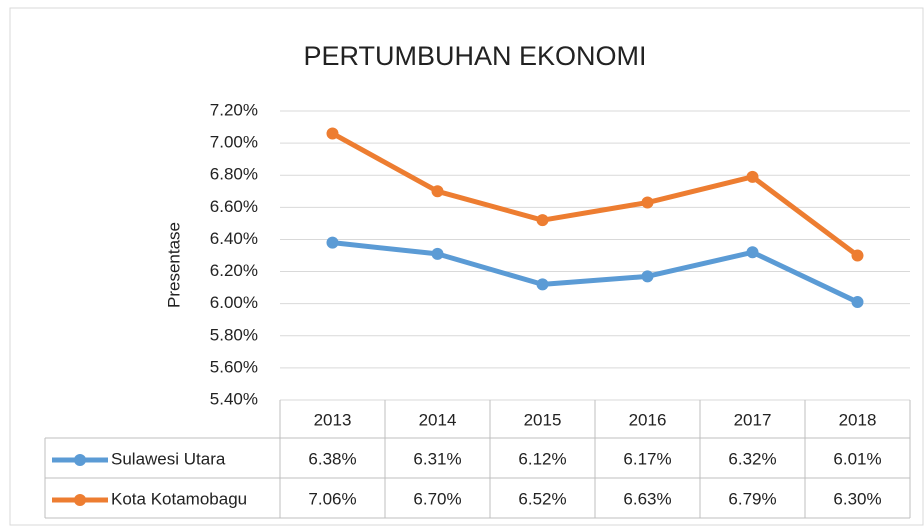 The width and height of the screenshot is (924, 526). Describe the element at coordinates (234, 109) in the screenshot. I see `y-tick-label: 7.20%` at that location.